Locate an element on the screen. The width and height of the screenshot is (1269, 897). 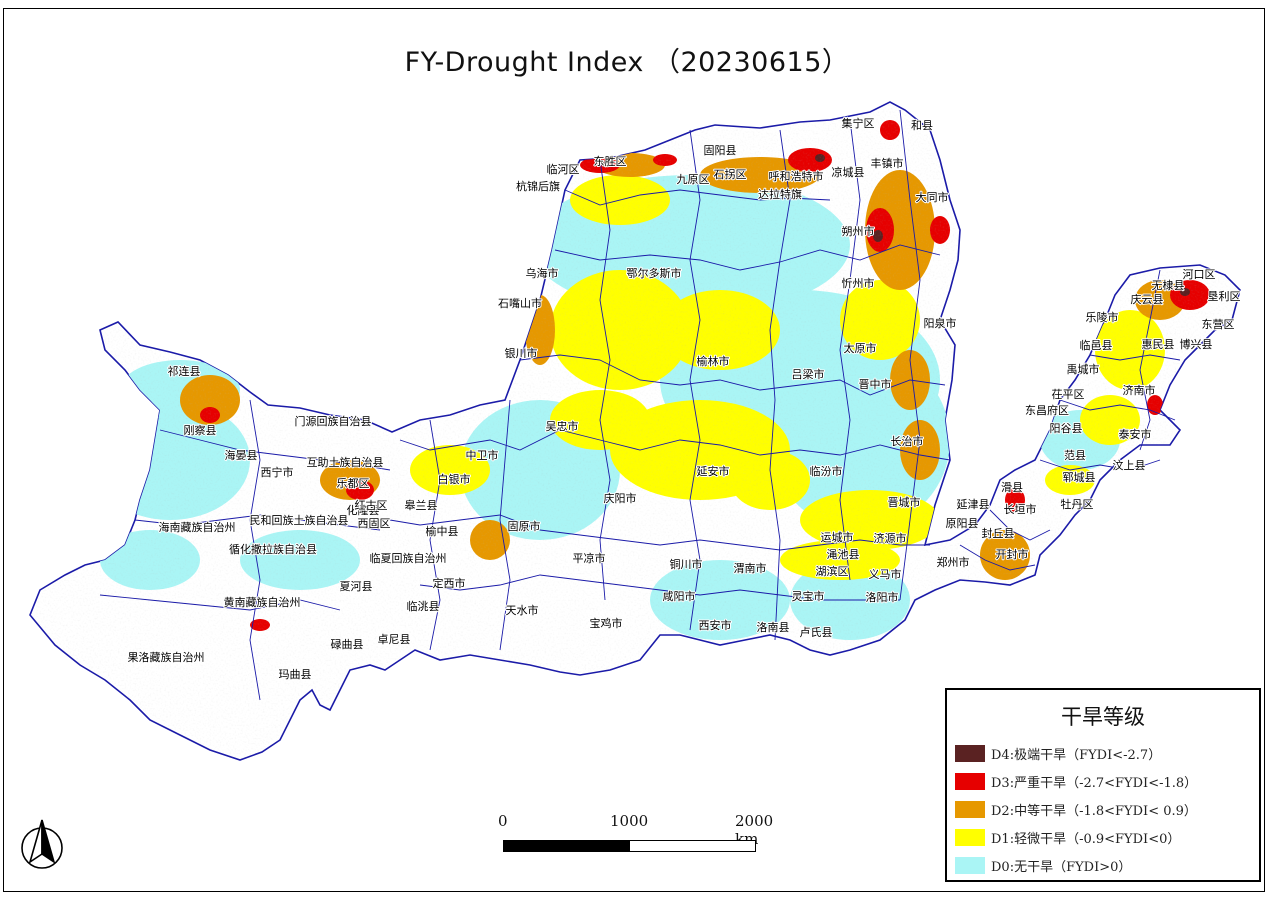
place-label: 石拐区 is located at coordinates (730, 174).